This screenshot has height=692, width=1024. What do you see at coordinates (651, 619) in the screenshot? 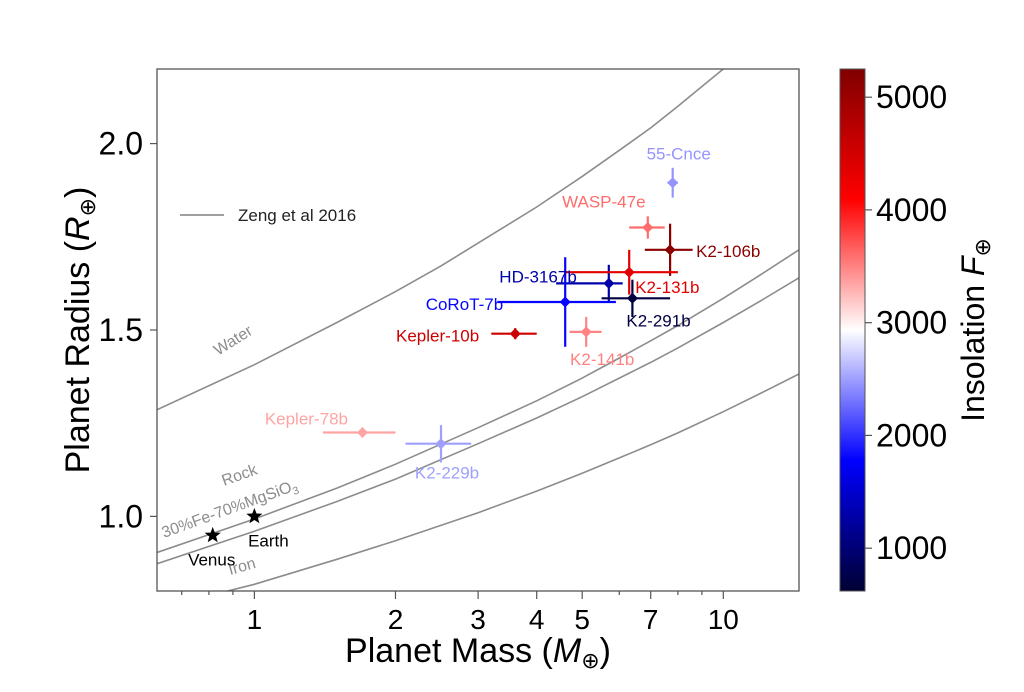
I see `x-tick-label: 7` at bounding box center [651, 619].